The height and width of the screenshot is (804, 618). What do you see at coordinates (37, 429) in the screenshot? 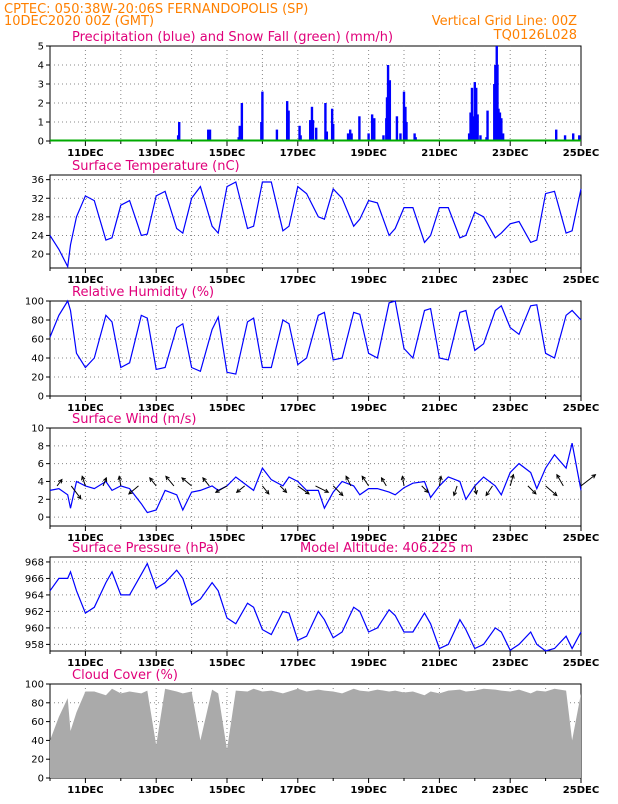
I see `y-tick-label: 10` at bounding box center [37, 429].